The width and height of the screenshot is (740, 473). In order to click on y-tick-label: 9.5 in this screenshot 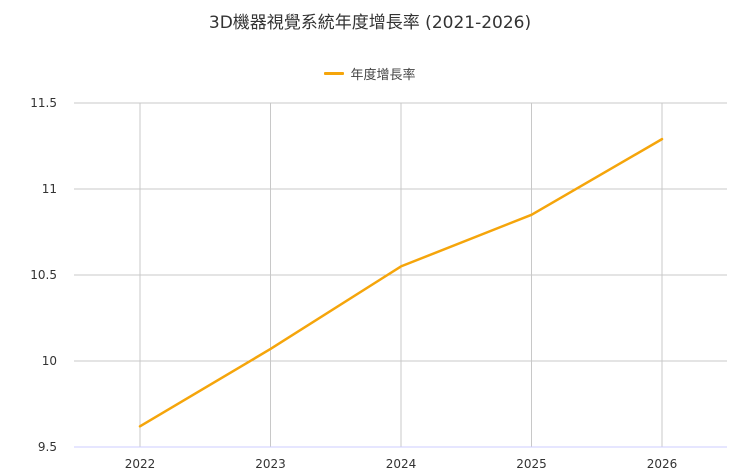, I will do `click(47, 447)`.